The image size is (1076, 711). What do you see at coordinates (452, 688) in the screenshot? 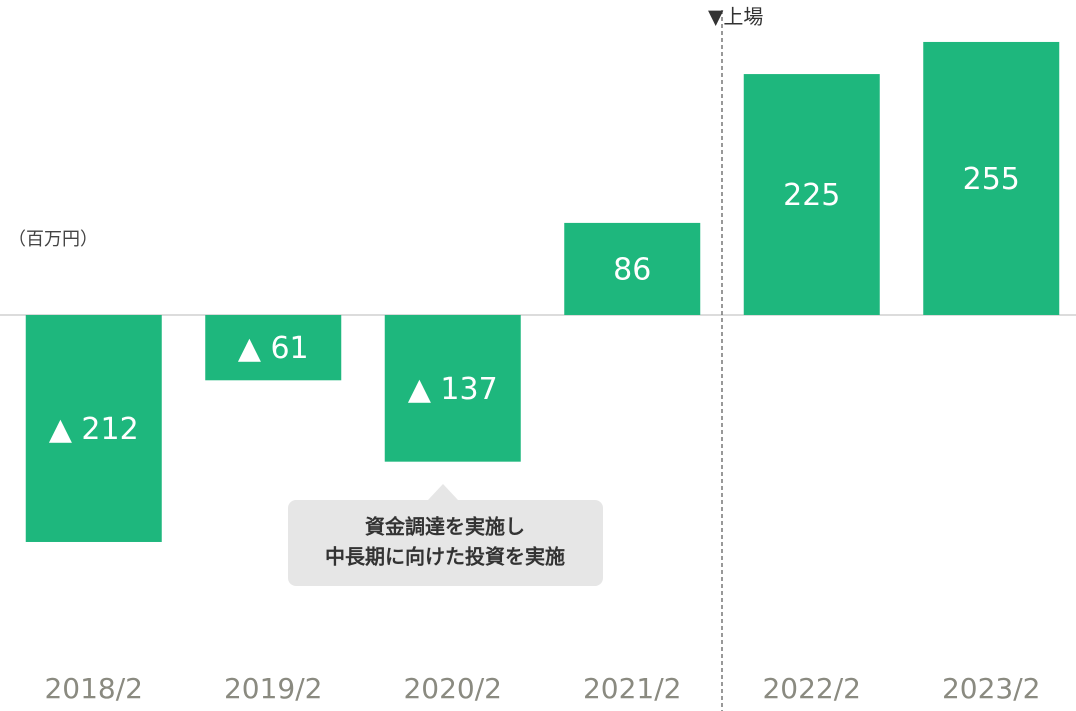
I see `x-tick-label: 2020/2` at bounding box center [452, 688].